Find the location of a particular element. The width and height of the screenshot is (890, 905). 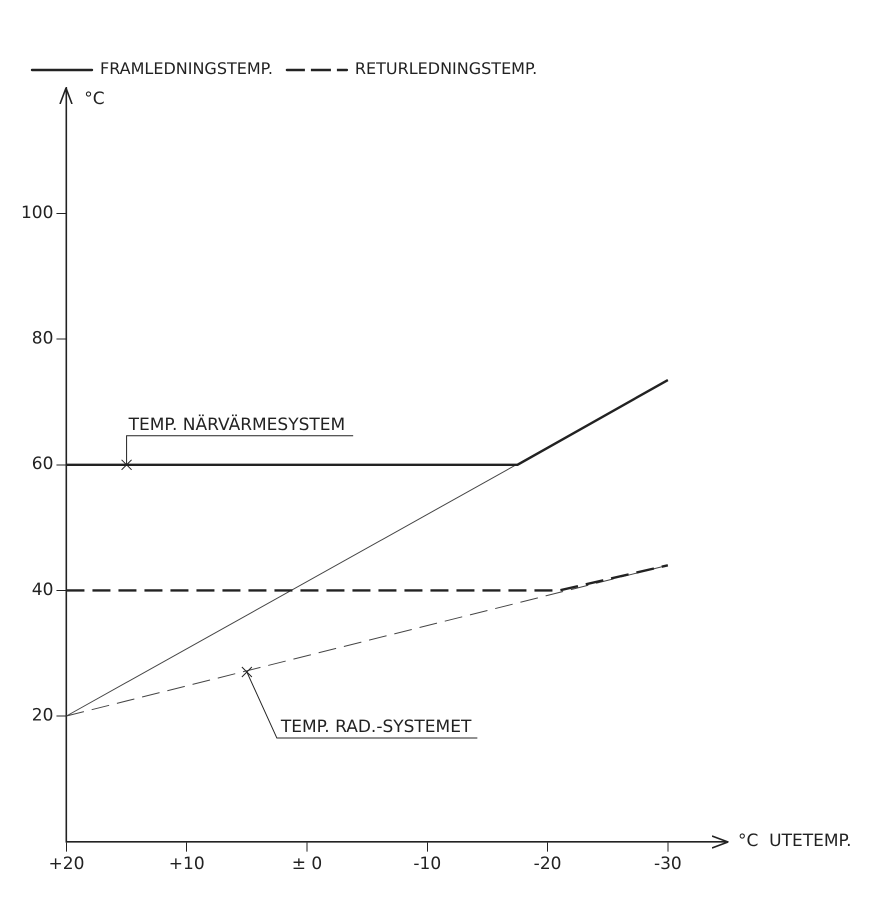

y-tick-label: 80 is located at coordinates (43, 338).